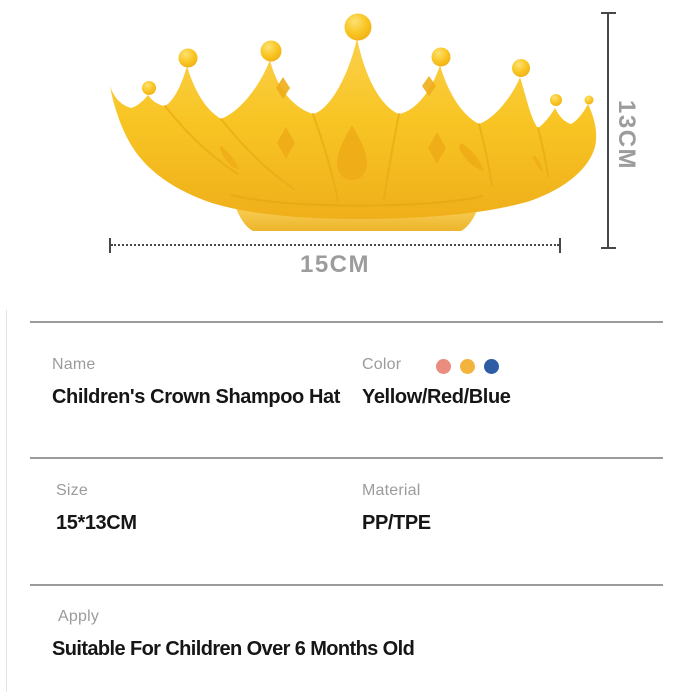  Describe the element at coordinates (74, 364) in the screenshot. I see `name-label: Name` at that location.